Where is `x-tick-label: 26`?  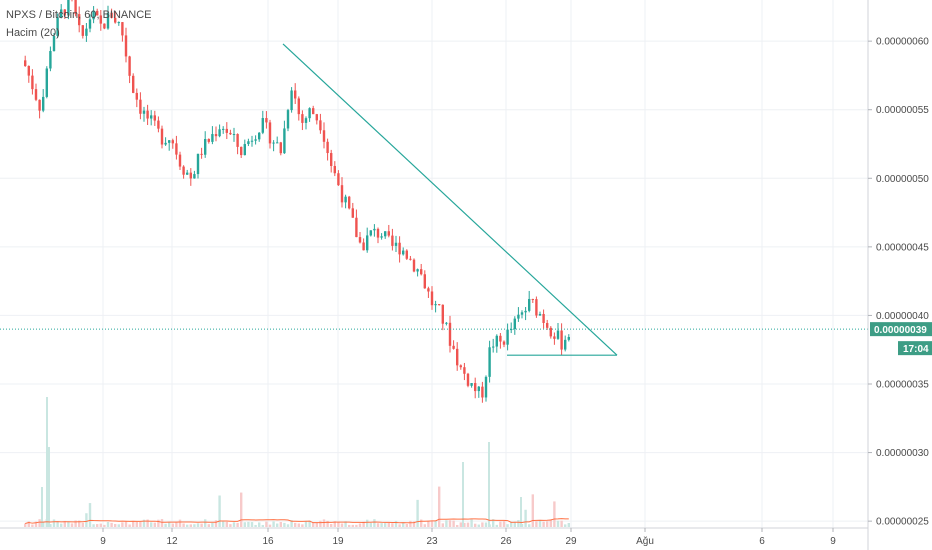
x-tick-label: 26 is located at coordinates (506, 541).